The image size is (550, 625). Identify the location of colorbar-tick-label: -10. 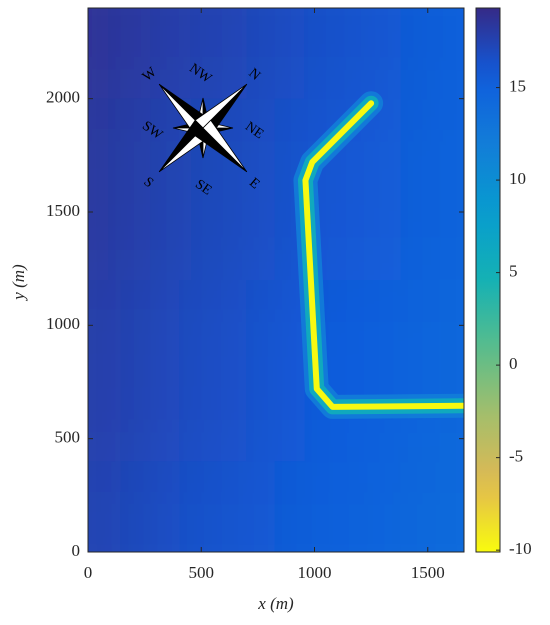
(520, 548).